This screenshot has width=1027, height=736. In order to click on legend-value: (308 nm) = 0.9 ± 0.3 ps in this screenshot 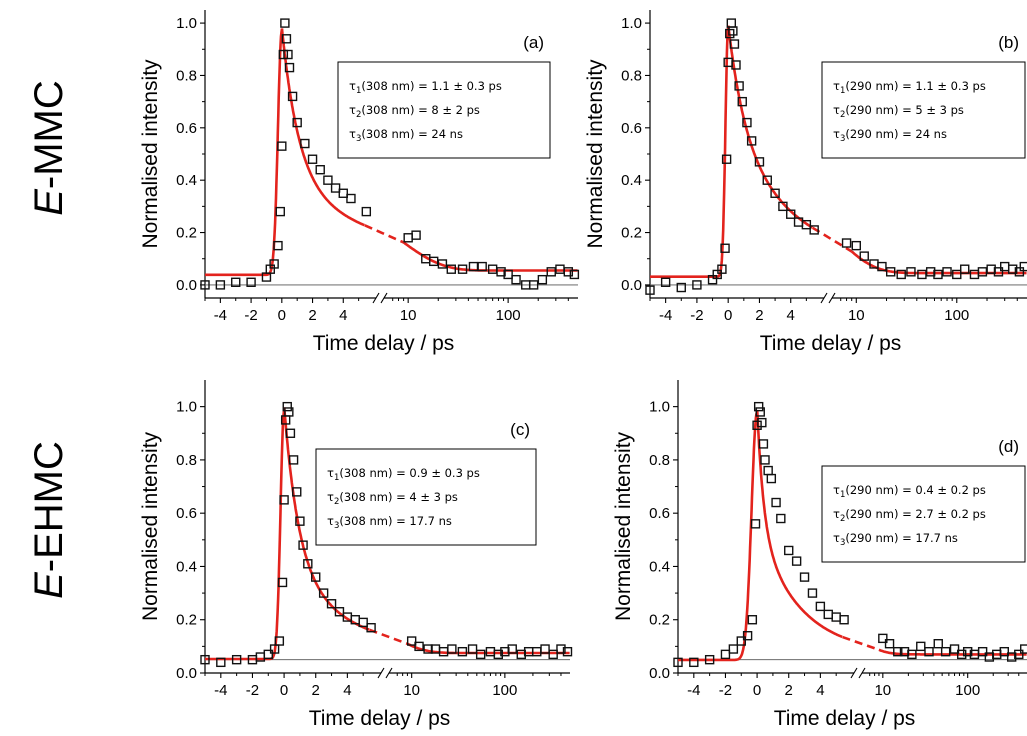, I will do `click(409, 473)`.